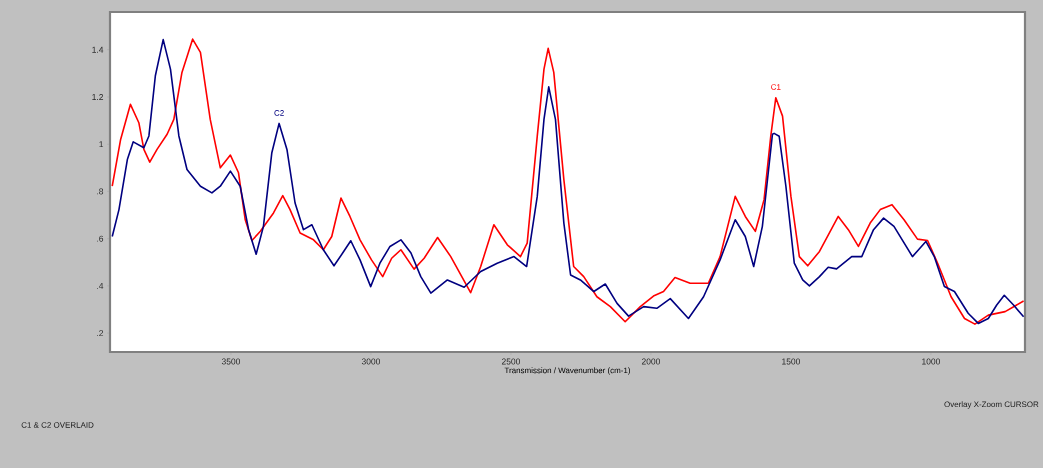 This screenshot has height=468, width=1043. Describe the element at coordinates (931, 361) in the screenshot. I see `x-tick-label: 1000` at that location.